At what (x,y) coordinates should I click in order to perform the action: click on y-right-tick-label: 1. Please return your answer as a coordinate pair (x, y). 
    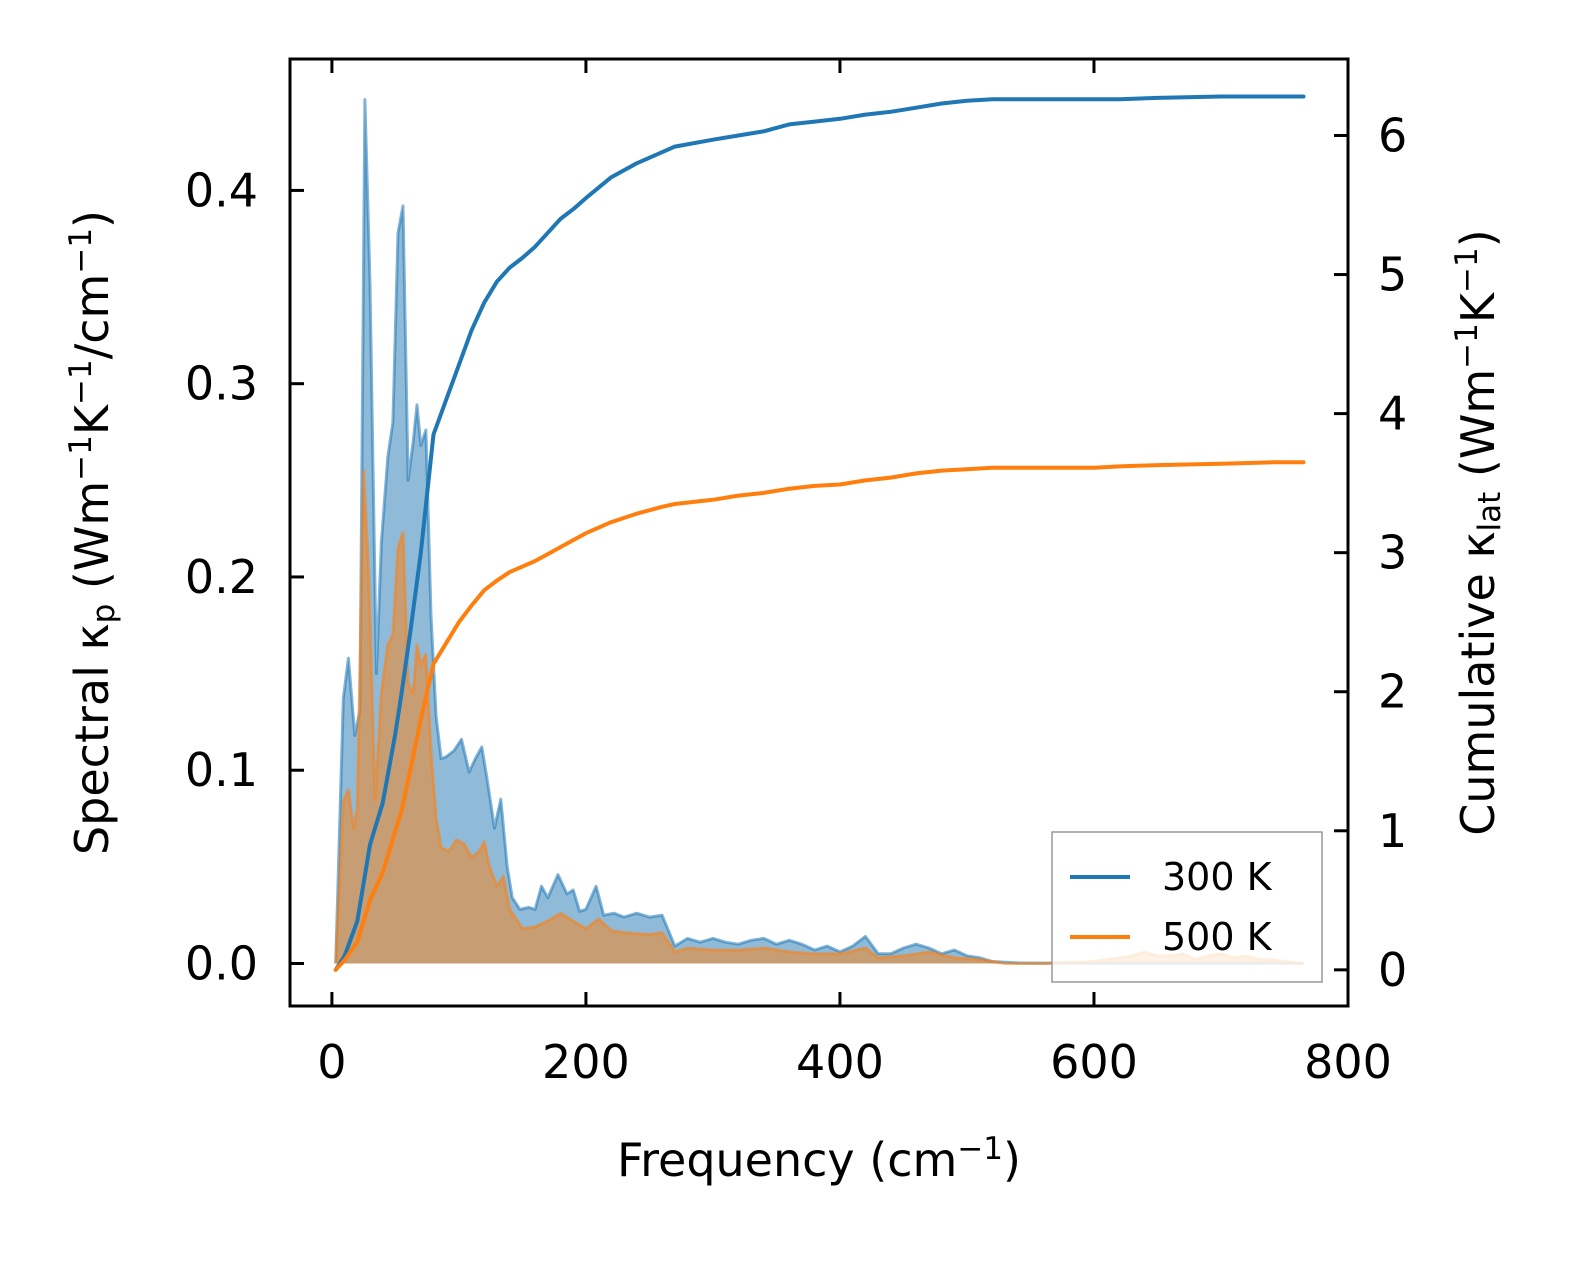
    Looking at the image, I should click on (1392, 831).